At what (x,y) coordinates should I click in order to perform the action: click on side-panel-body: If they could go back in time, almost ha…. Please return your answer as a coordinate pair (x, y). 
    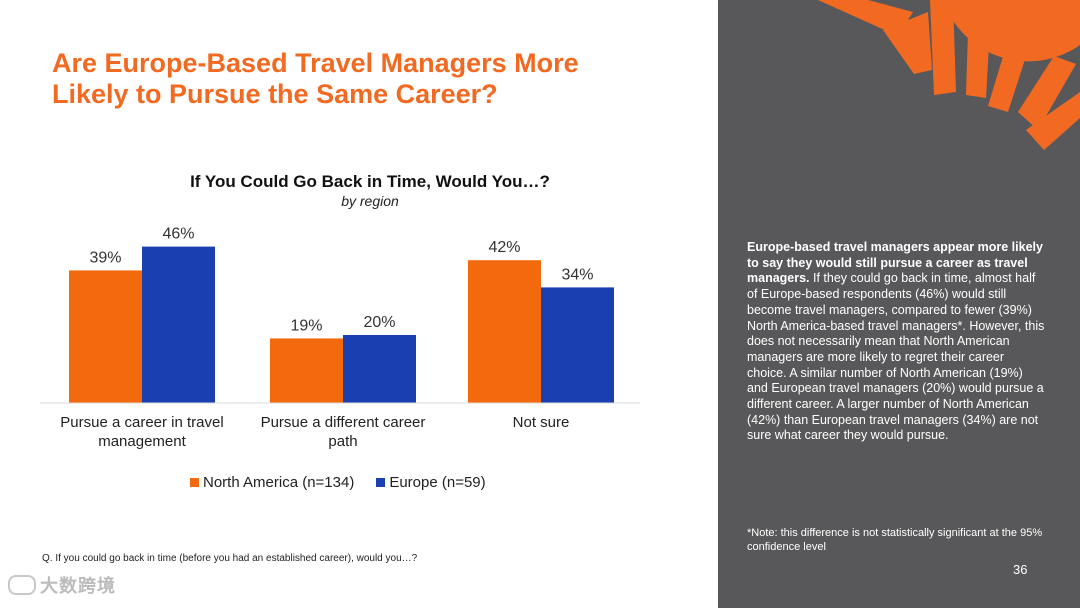
    Looking at the image, I should click on (896, 357).